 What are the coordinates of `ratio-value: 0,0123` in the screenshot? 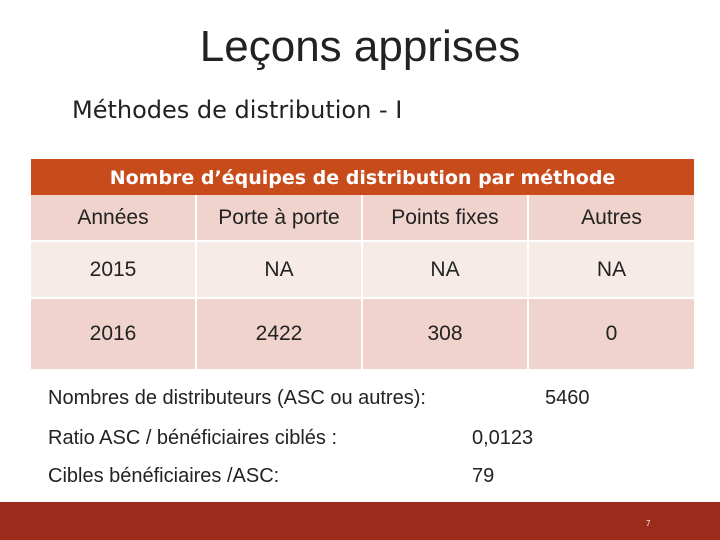 It's located at (503, 438).